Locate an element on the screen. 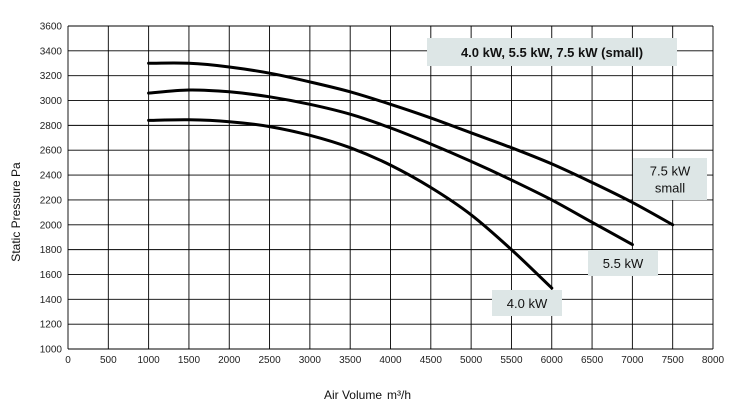  y-tick-label: 2800 is located at coordinates (51, 126).